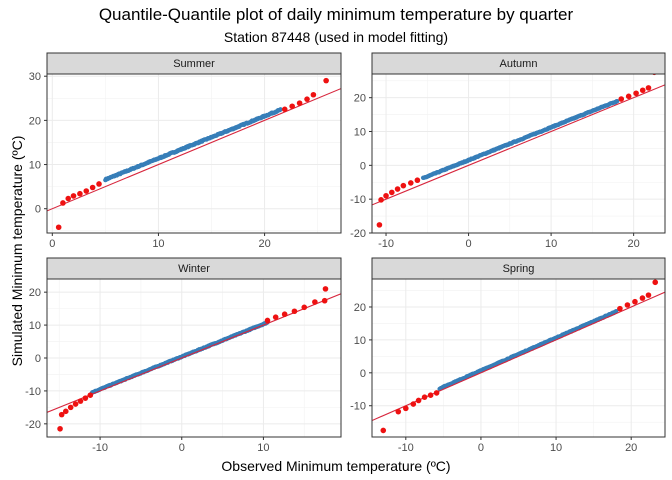  I want to click on panel-border-autumn, so click(518, 153).